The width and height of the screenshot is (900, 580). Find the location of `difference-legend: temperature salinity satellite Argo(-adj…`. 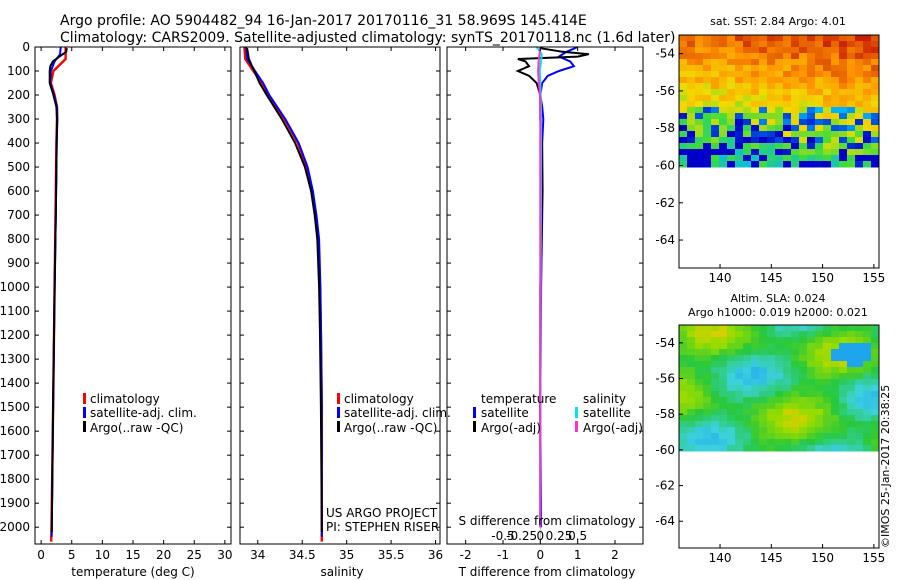

difference-legend: temperature salinity satellite Argo(-adj… is located at coordinates (558, 413).